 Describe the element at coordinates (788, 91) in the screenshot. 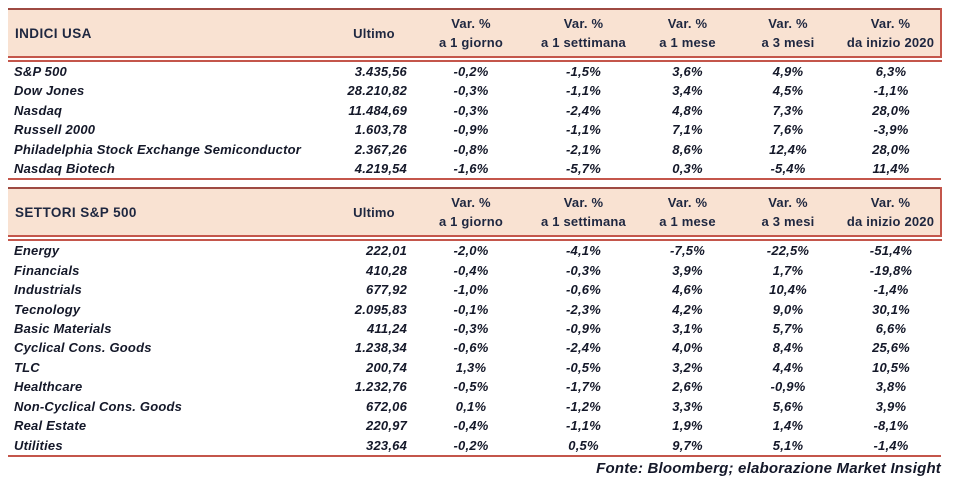

I see `var-3-mesi-value: 4,5%` at that location.